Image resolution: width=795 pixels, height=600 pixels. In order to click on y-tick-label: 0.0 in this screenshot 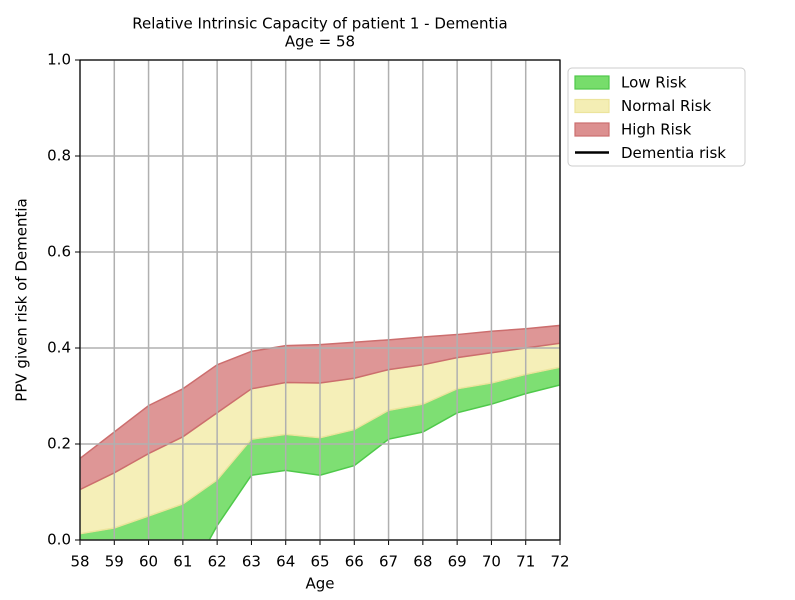, I will do `click(59, 540)`.